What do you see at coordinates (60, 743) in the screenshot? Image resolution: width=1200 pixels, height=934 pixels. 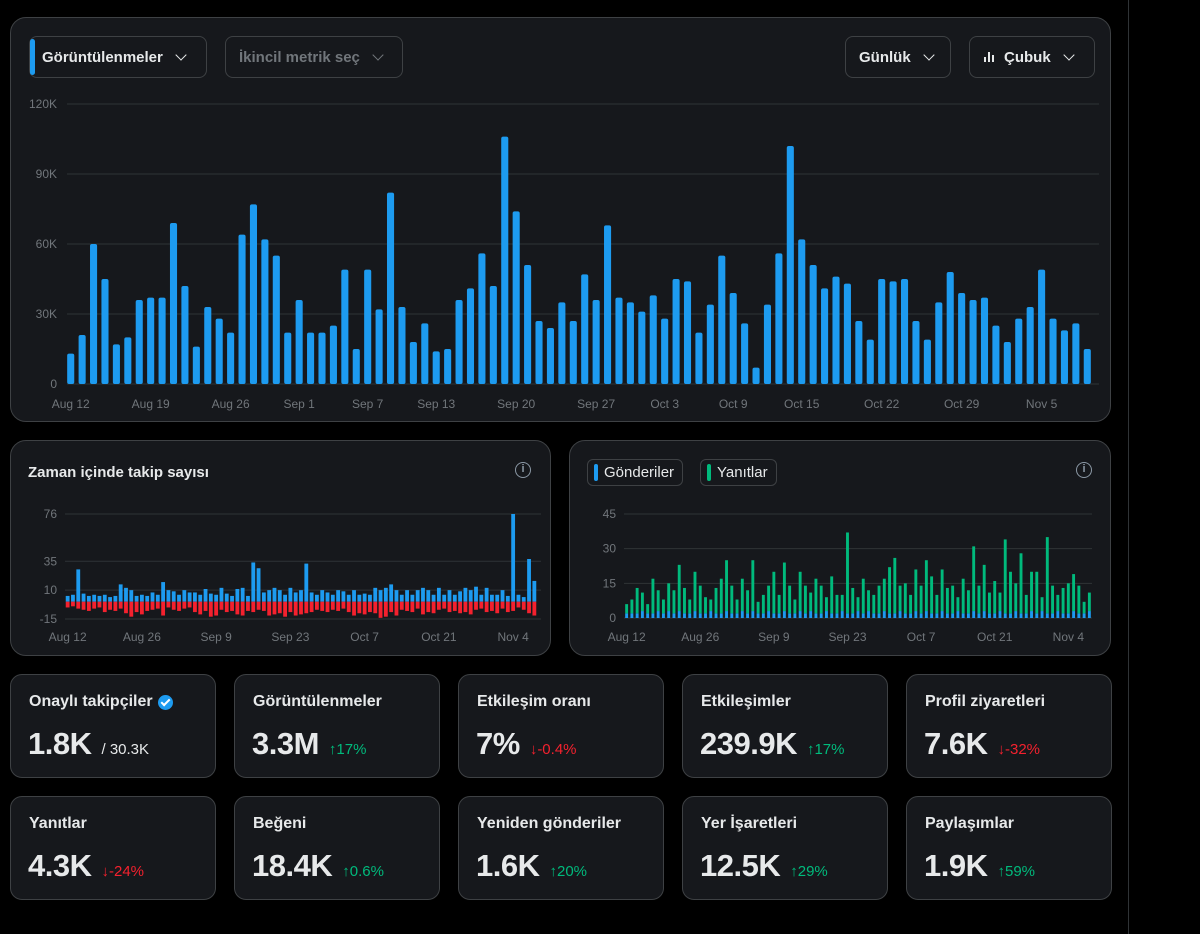 I see `stat-value: 1.8K` at bounding box center [60, 743].